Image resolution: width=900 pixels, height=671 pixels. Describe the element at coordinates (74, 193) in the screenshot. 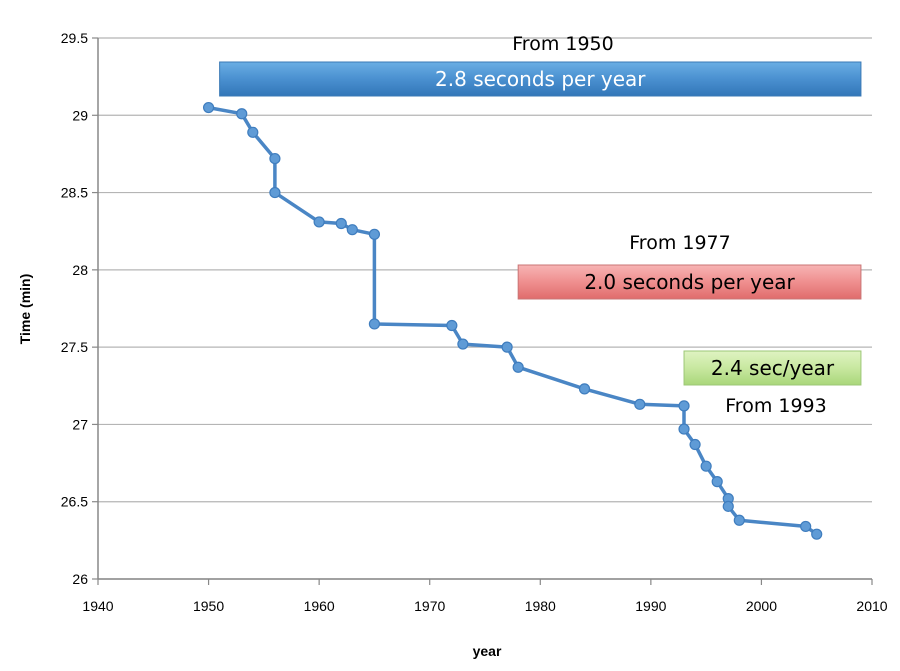

I see `y-tick-label: 28.5` at that location.